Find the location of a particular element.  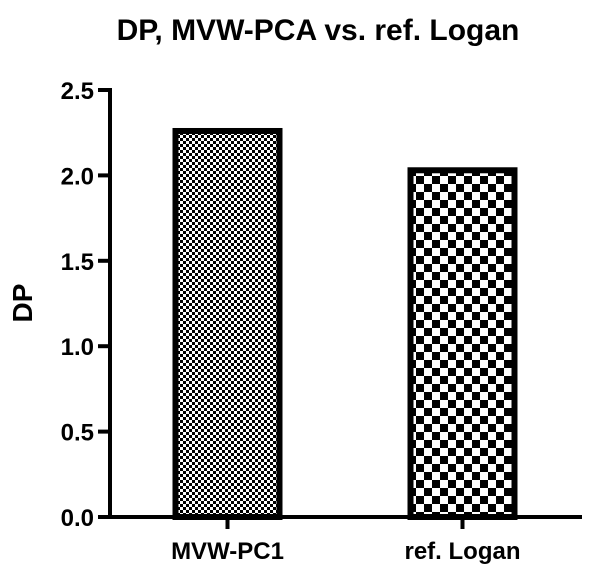

y-tick-label: 0.5 is located at coordinates (77, 433).